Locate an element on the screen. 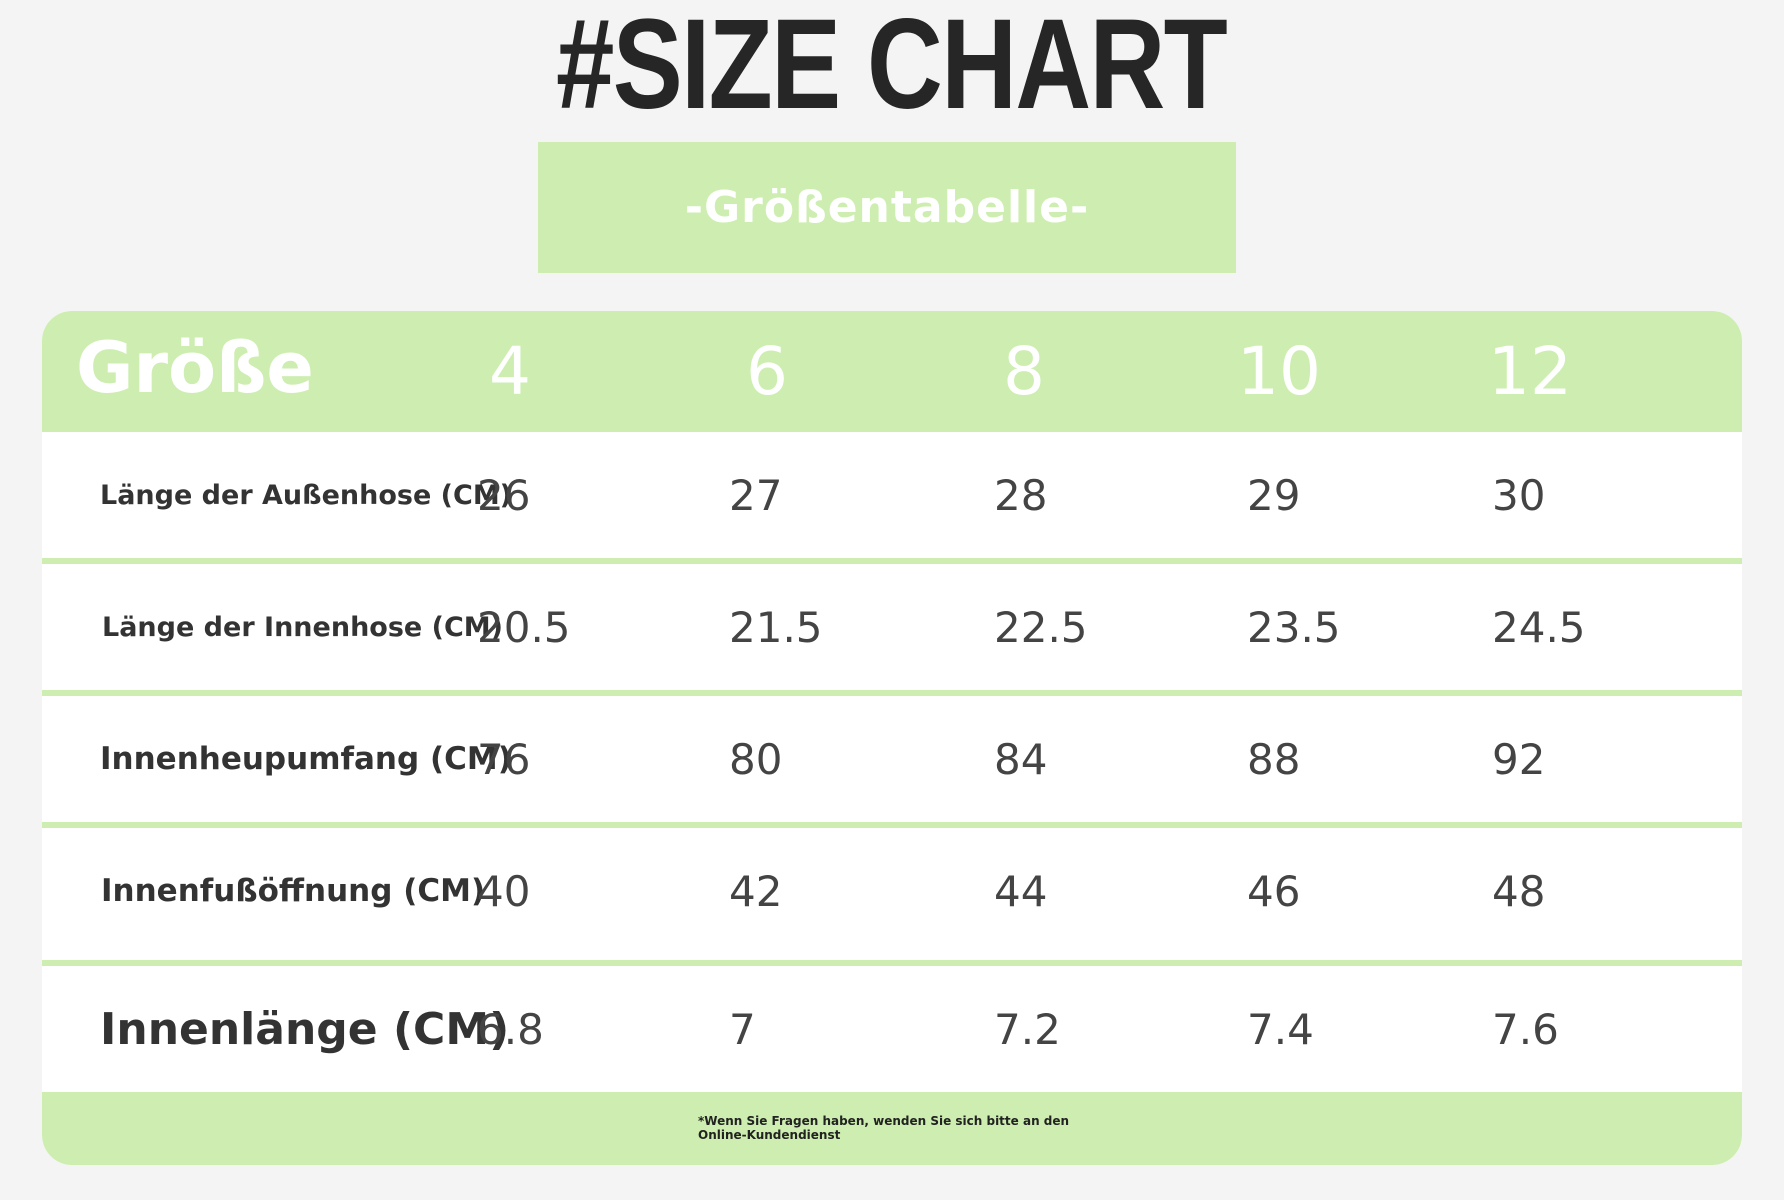 The width and height of the screenshot is (1784, 1200). row-label: Länge der Außenhose (CM) is located at coordinates (306, 495).